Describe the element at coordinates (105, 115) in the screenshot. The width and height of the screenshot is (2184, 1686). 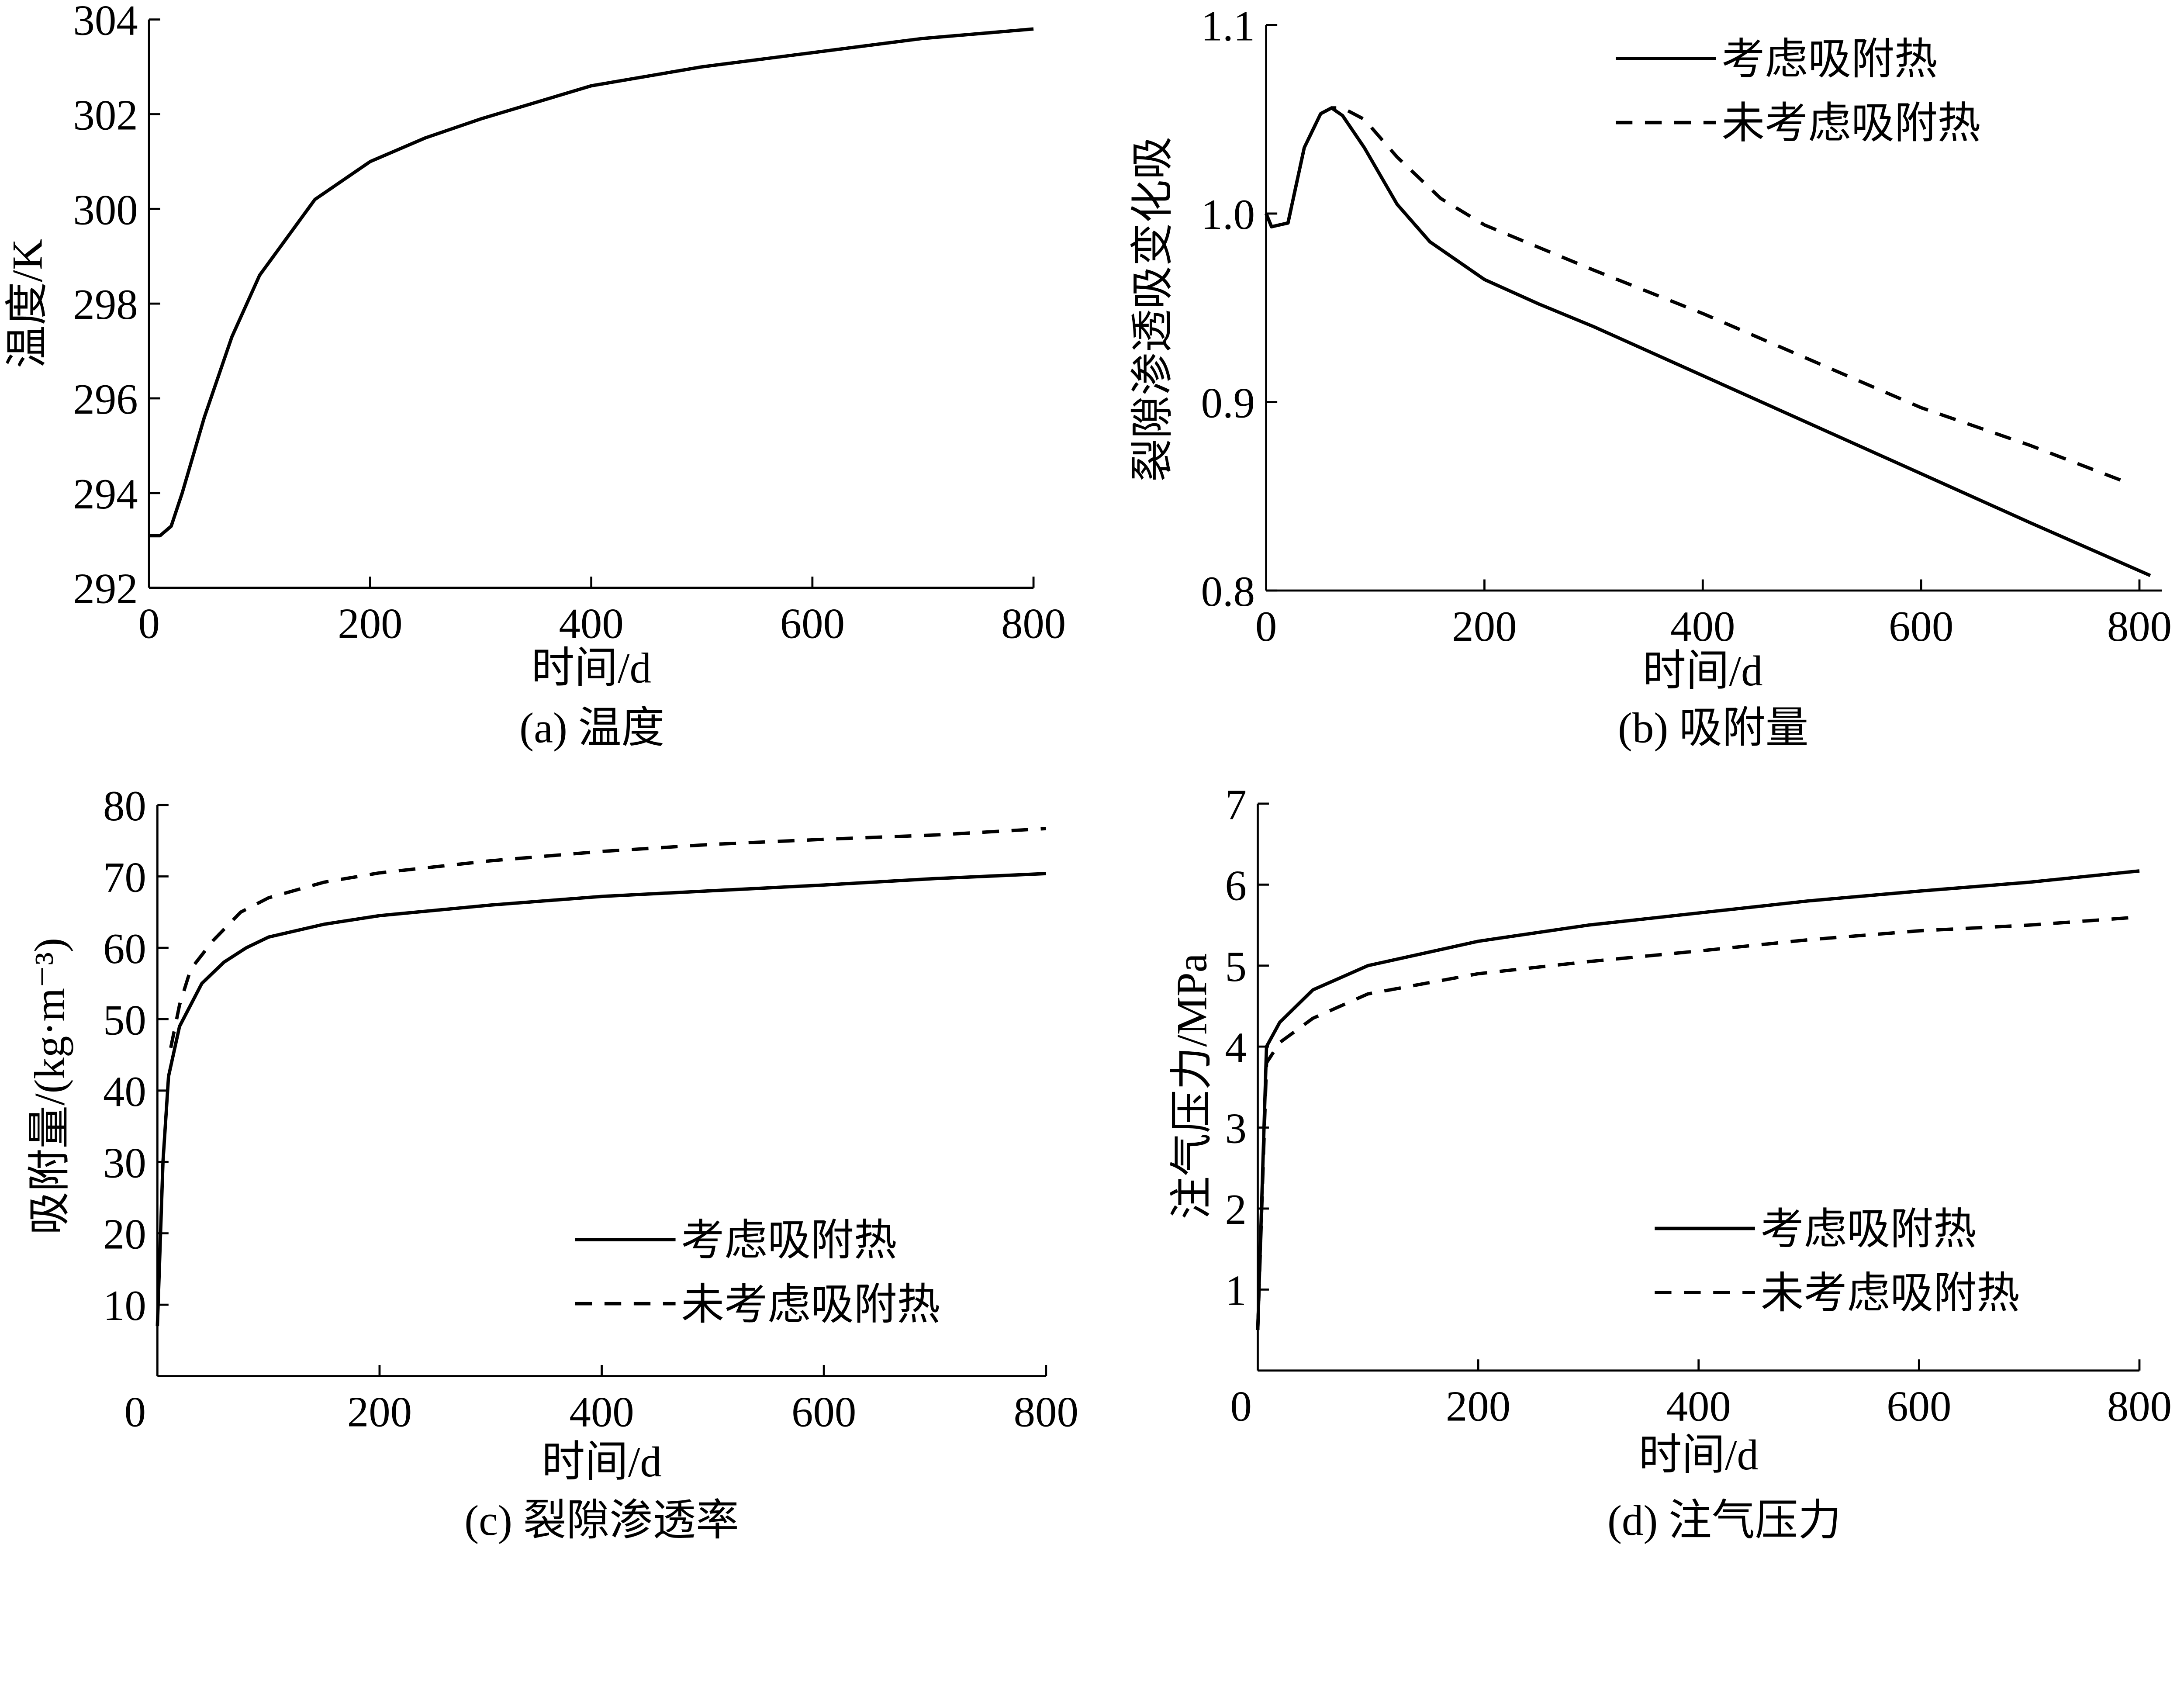
I see `y-tick-label: 302` at that location.